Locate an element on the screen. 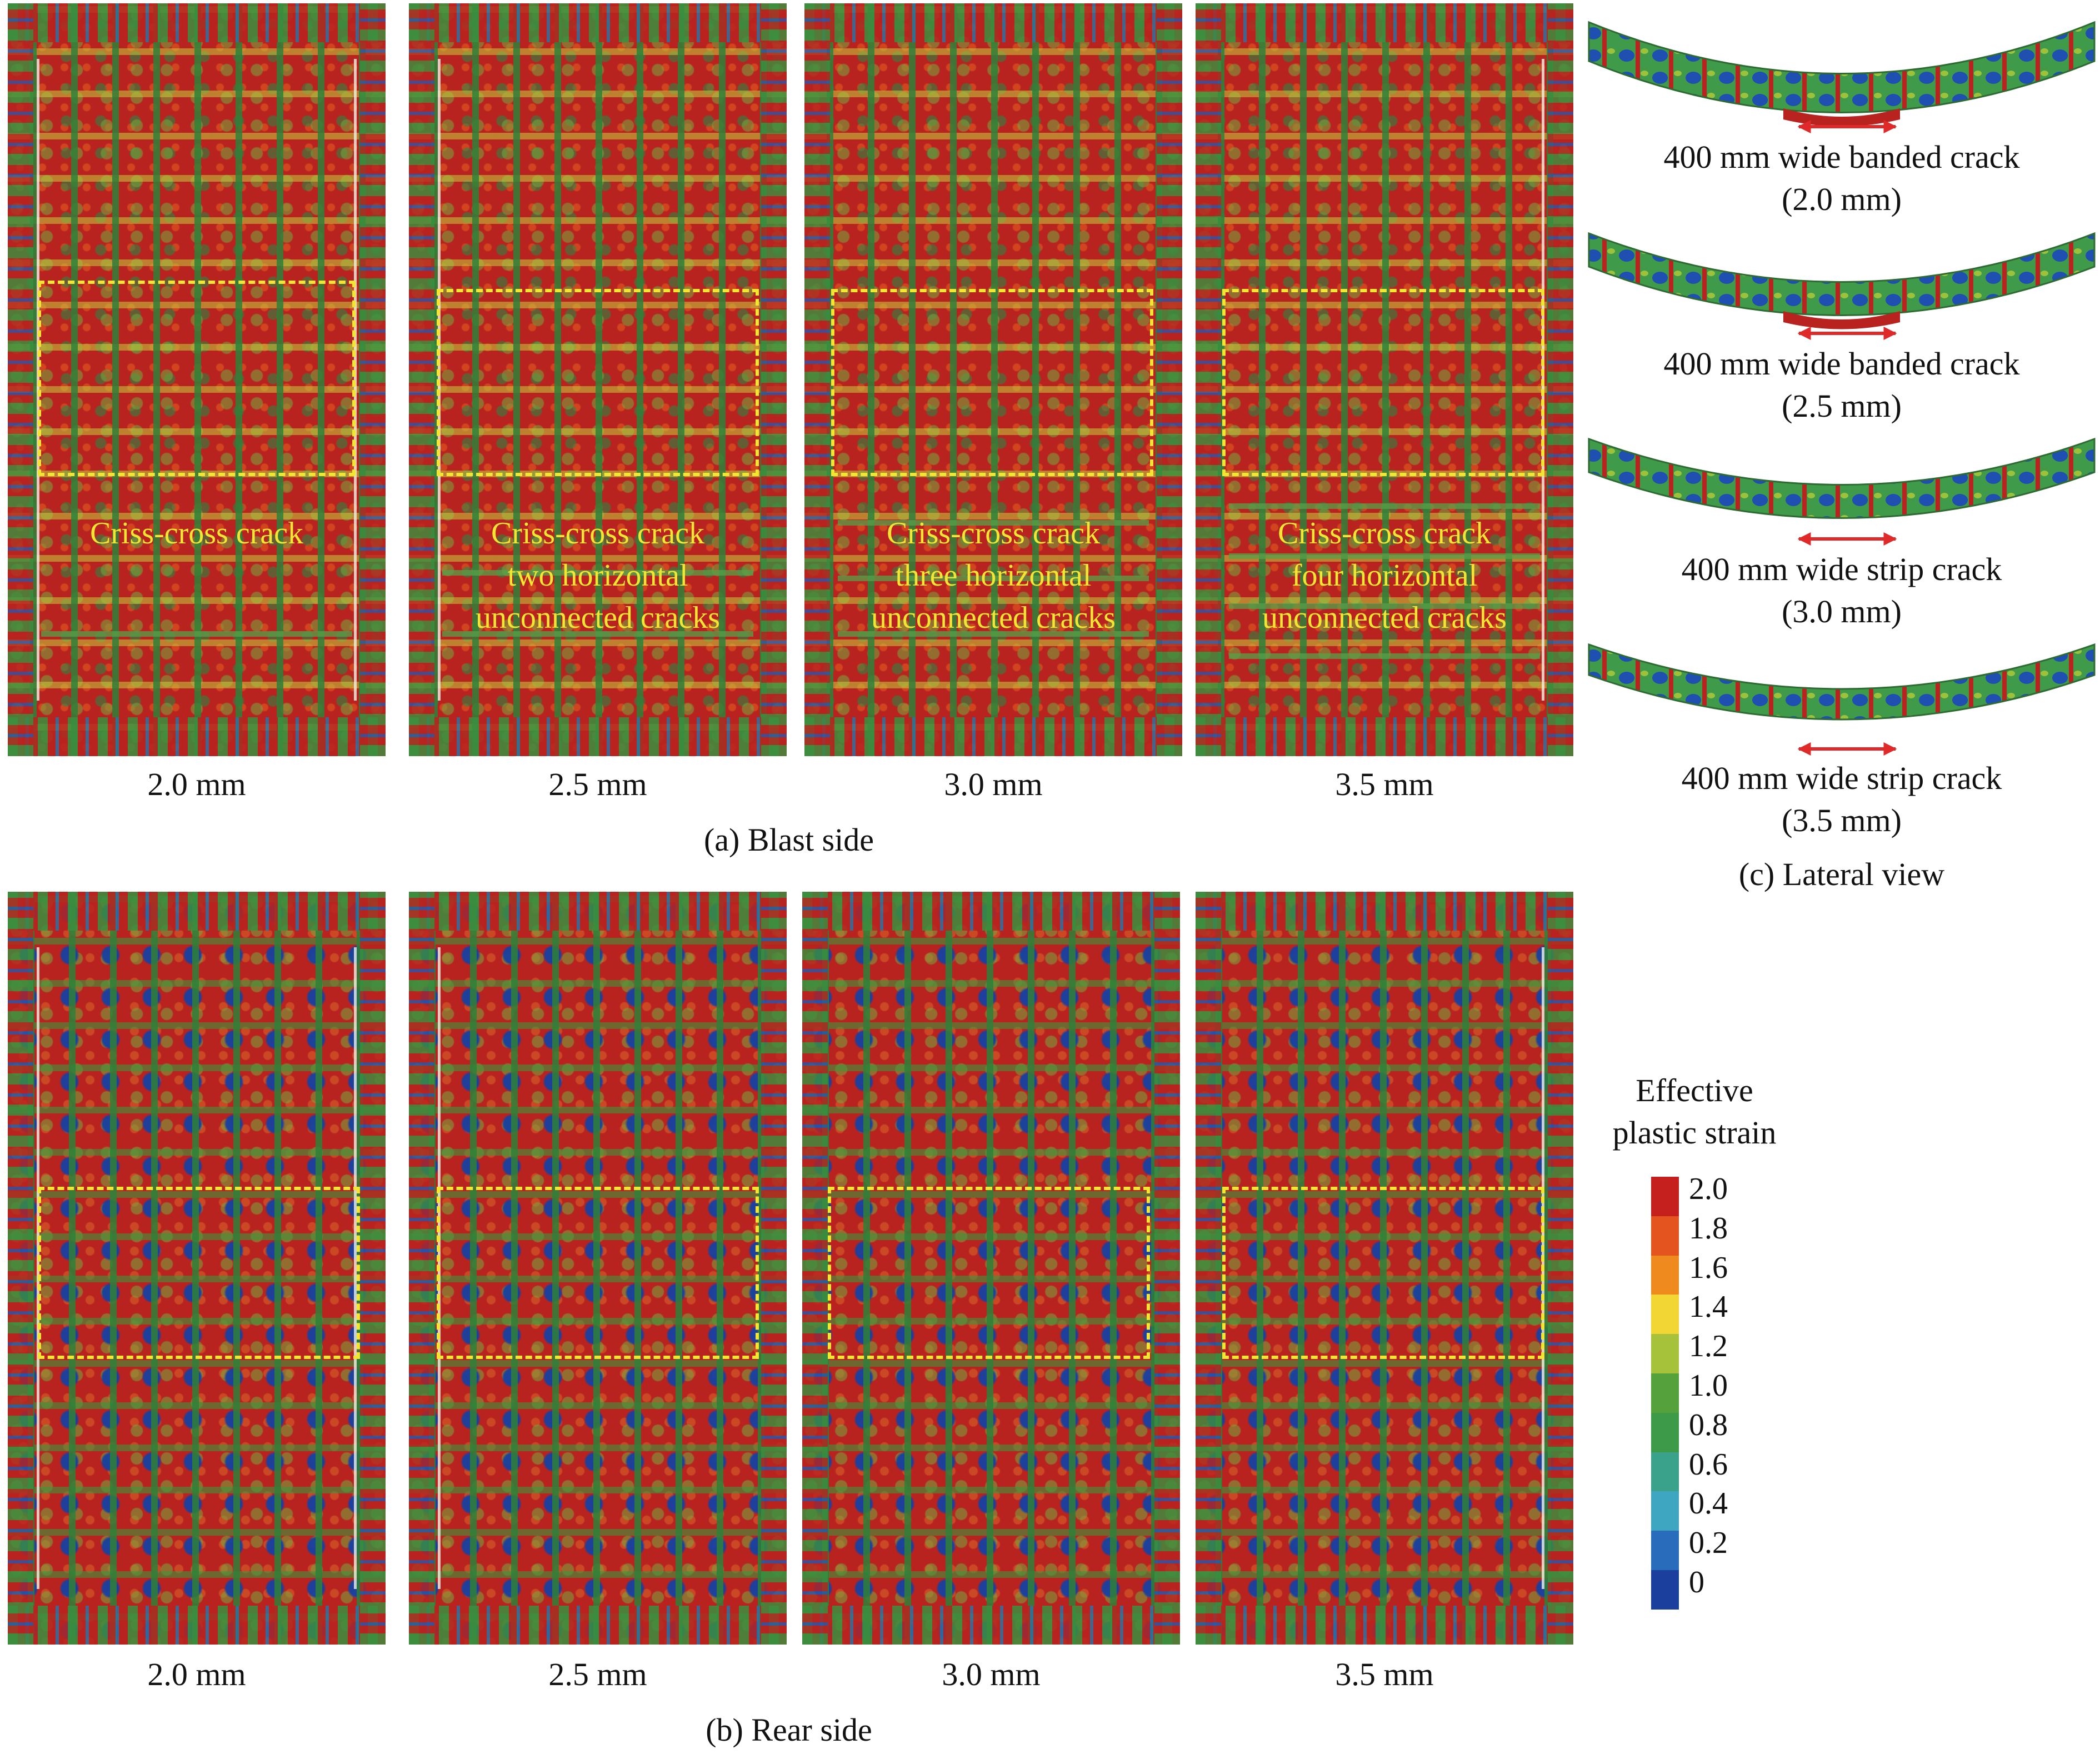 The image size is (2100, 1754). legend-tick-label: 1.4 is located at coordinates (1709, 1307).